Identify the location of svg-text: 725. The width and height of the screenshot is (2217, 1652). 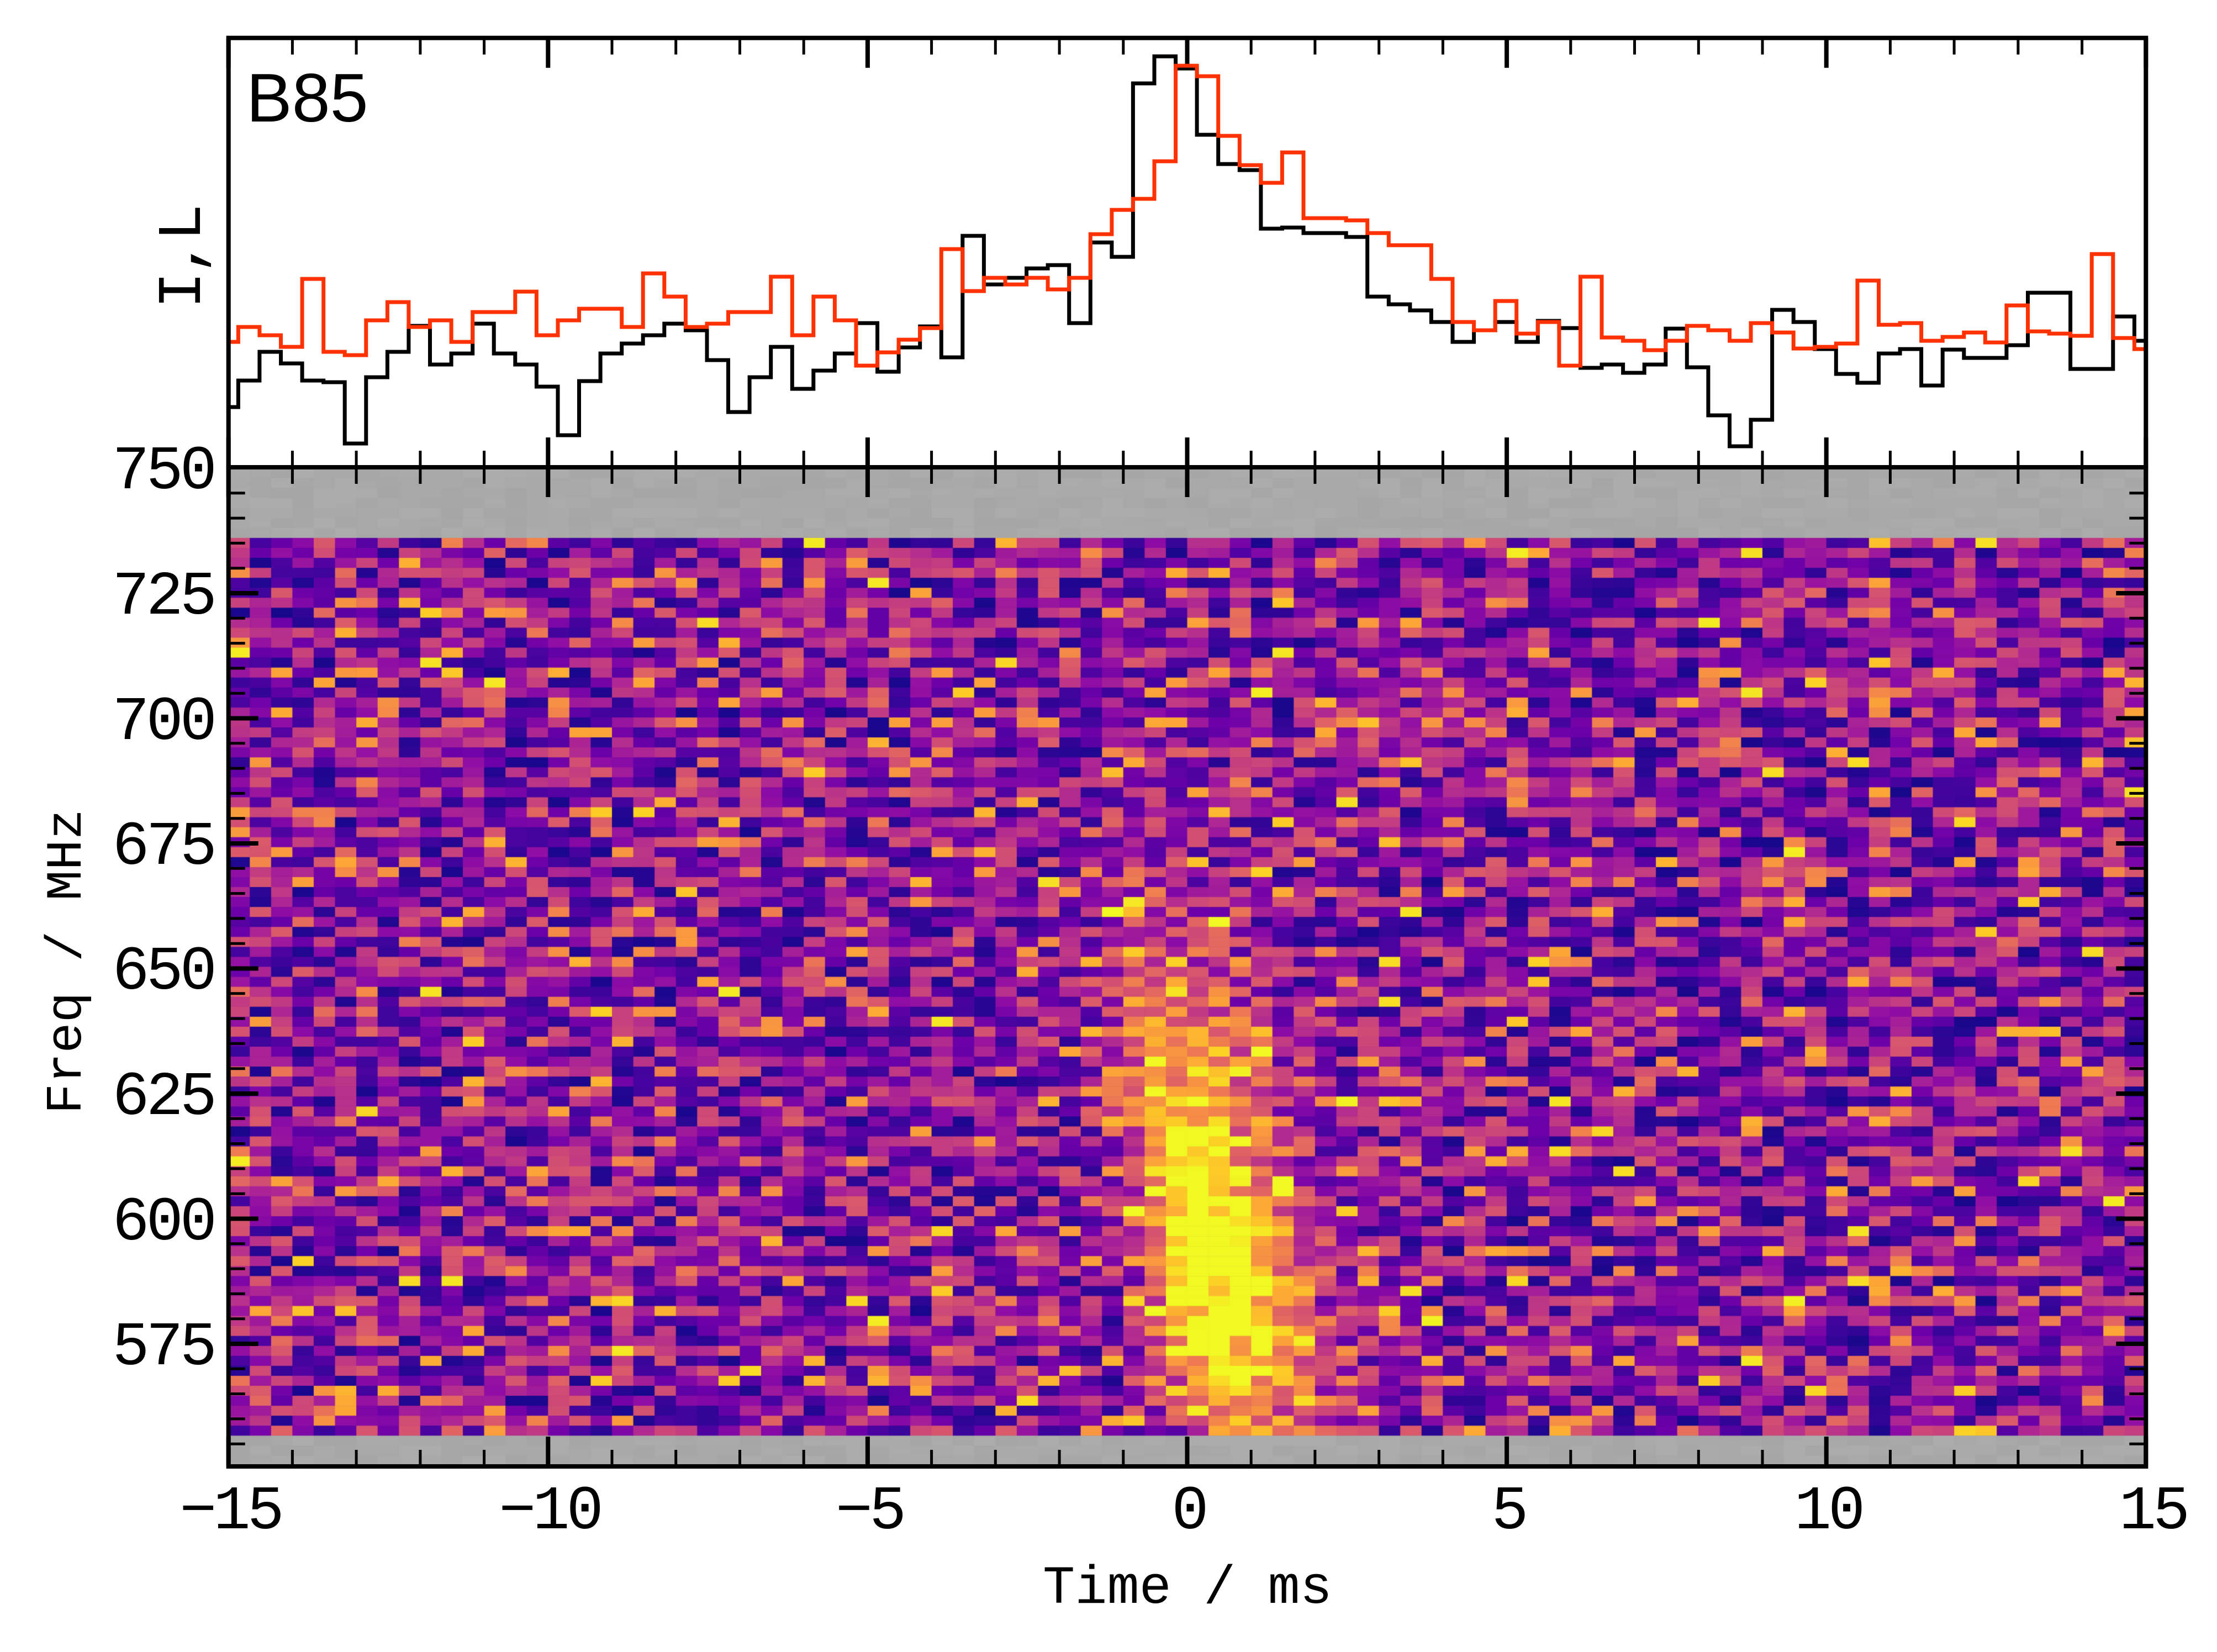
(163, 597).